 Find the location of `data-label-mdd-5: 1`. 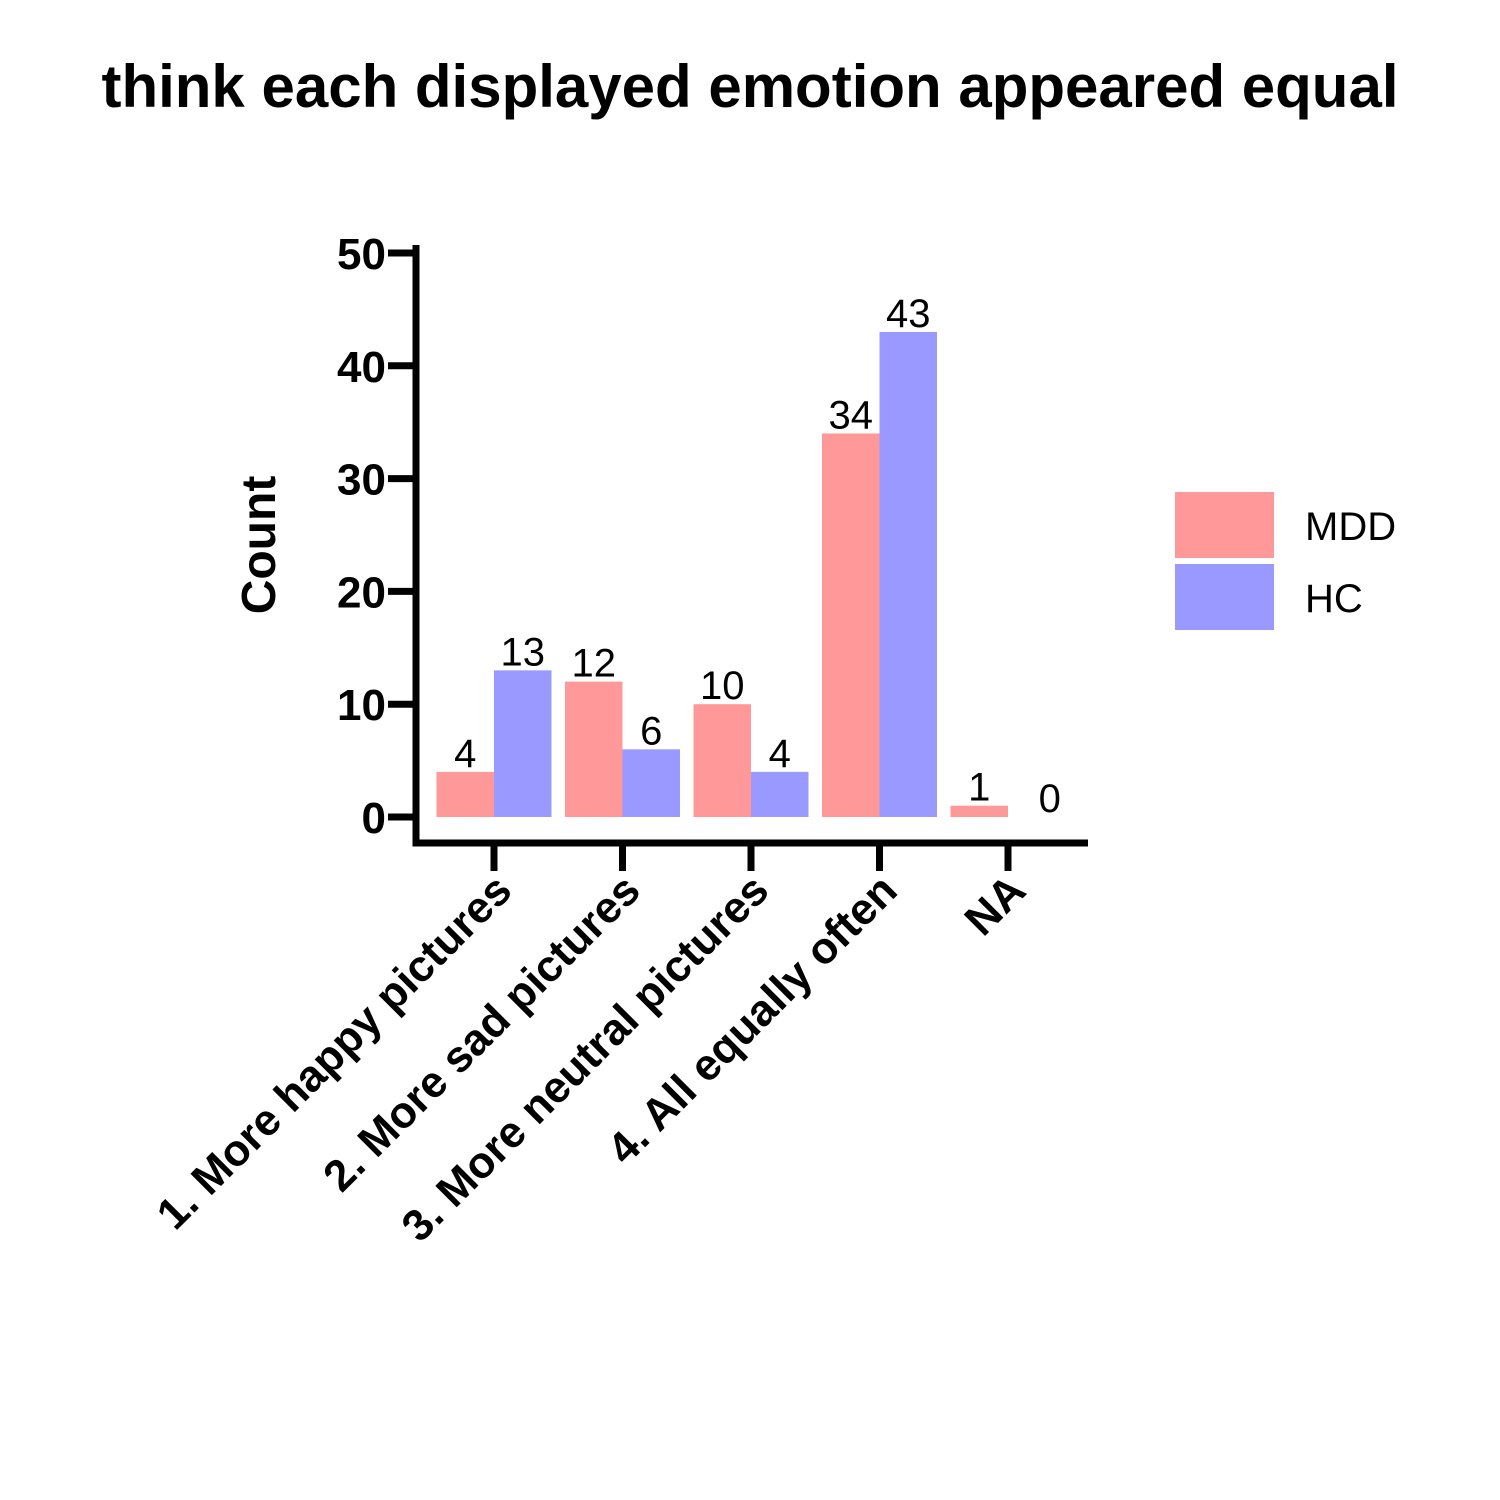

data-label-mdd-5: 1 is located at coordinates (979, 788).